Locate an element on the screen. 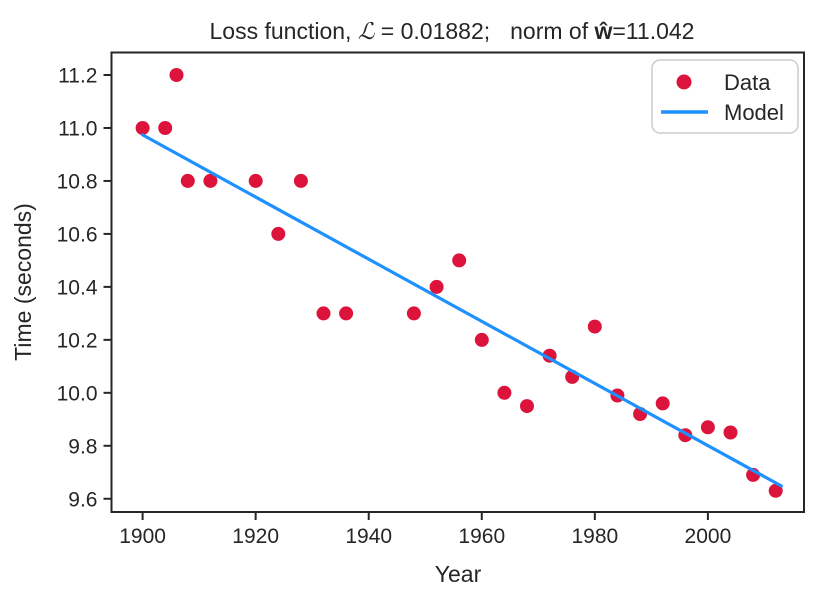 Image resolution: width=823 pixels, height=599 pixels. x-tick-label: 1960 is located at coordinates (481, 536).